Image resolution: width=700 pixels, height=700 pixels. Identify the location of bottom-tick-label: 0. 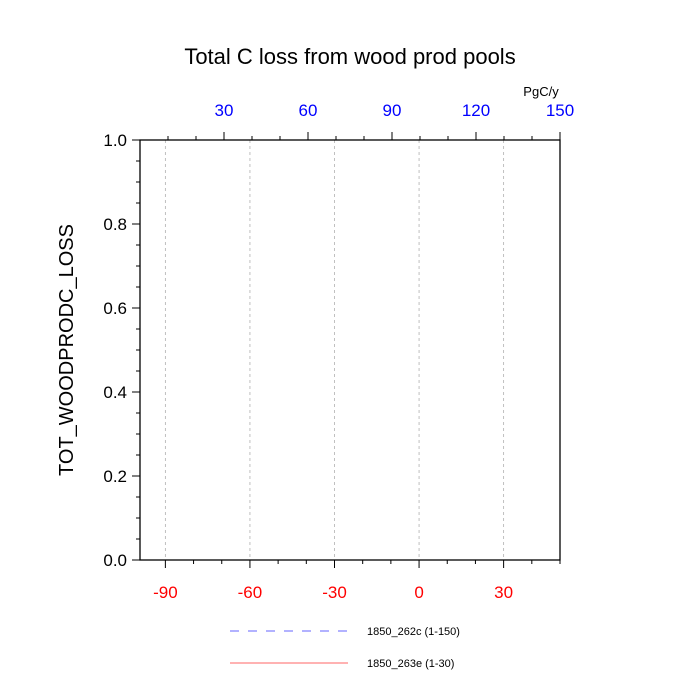
(418, 592).